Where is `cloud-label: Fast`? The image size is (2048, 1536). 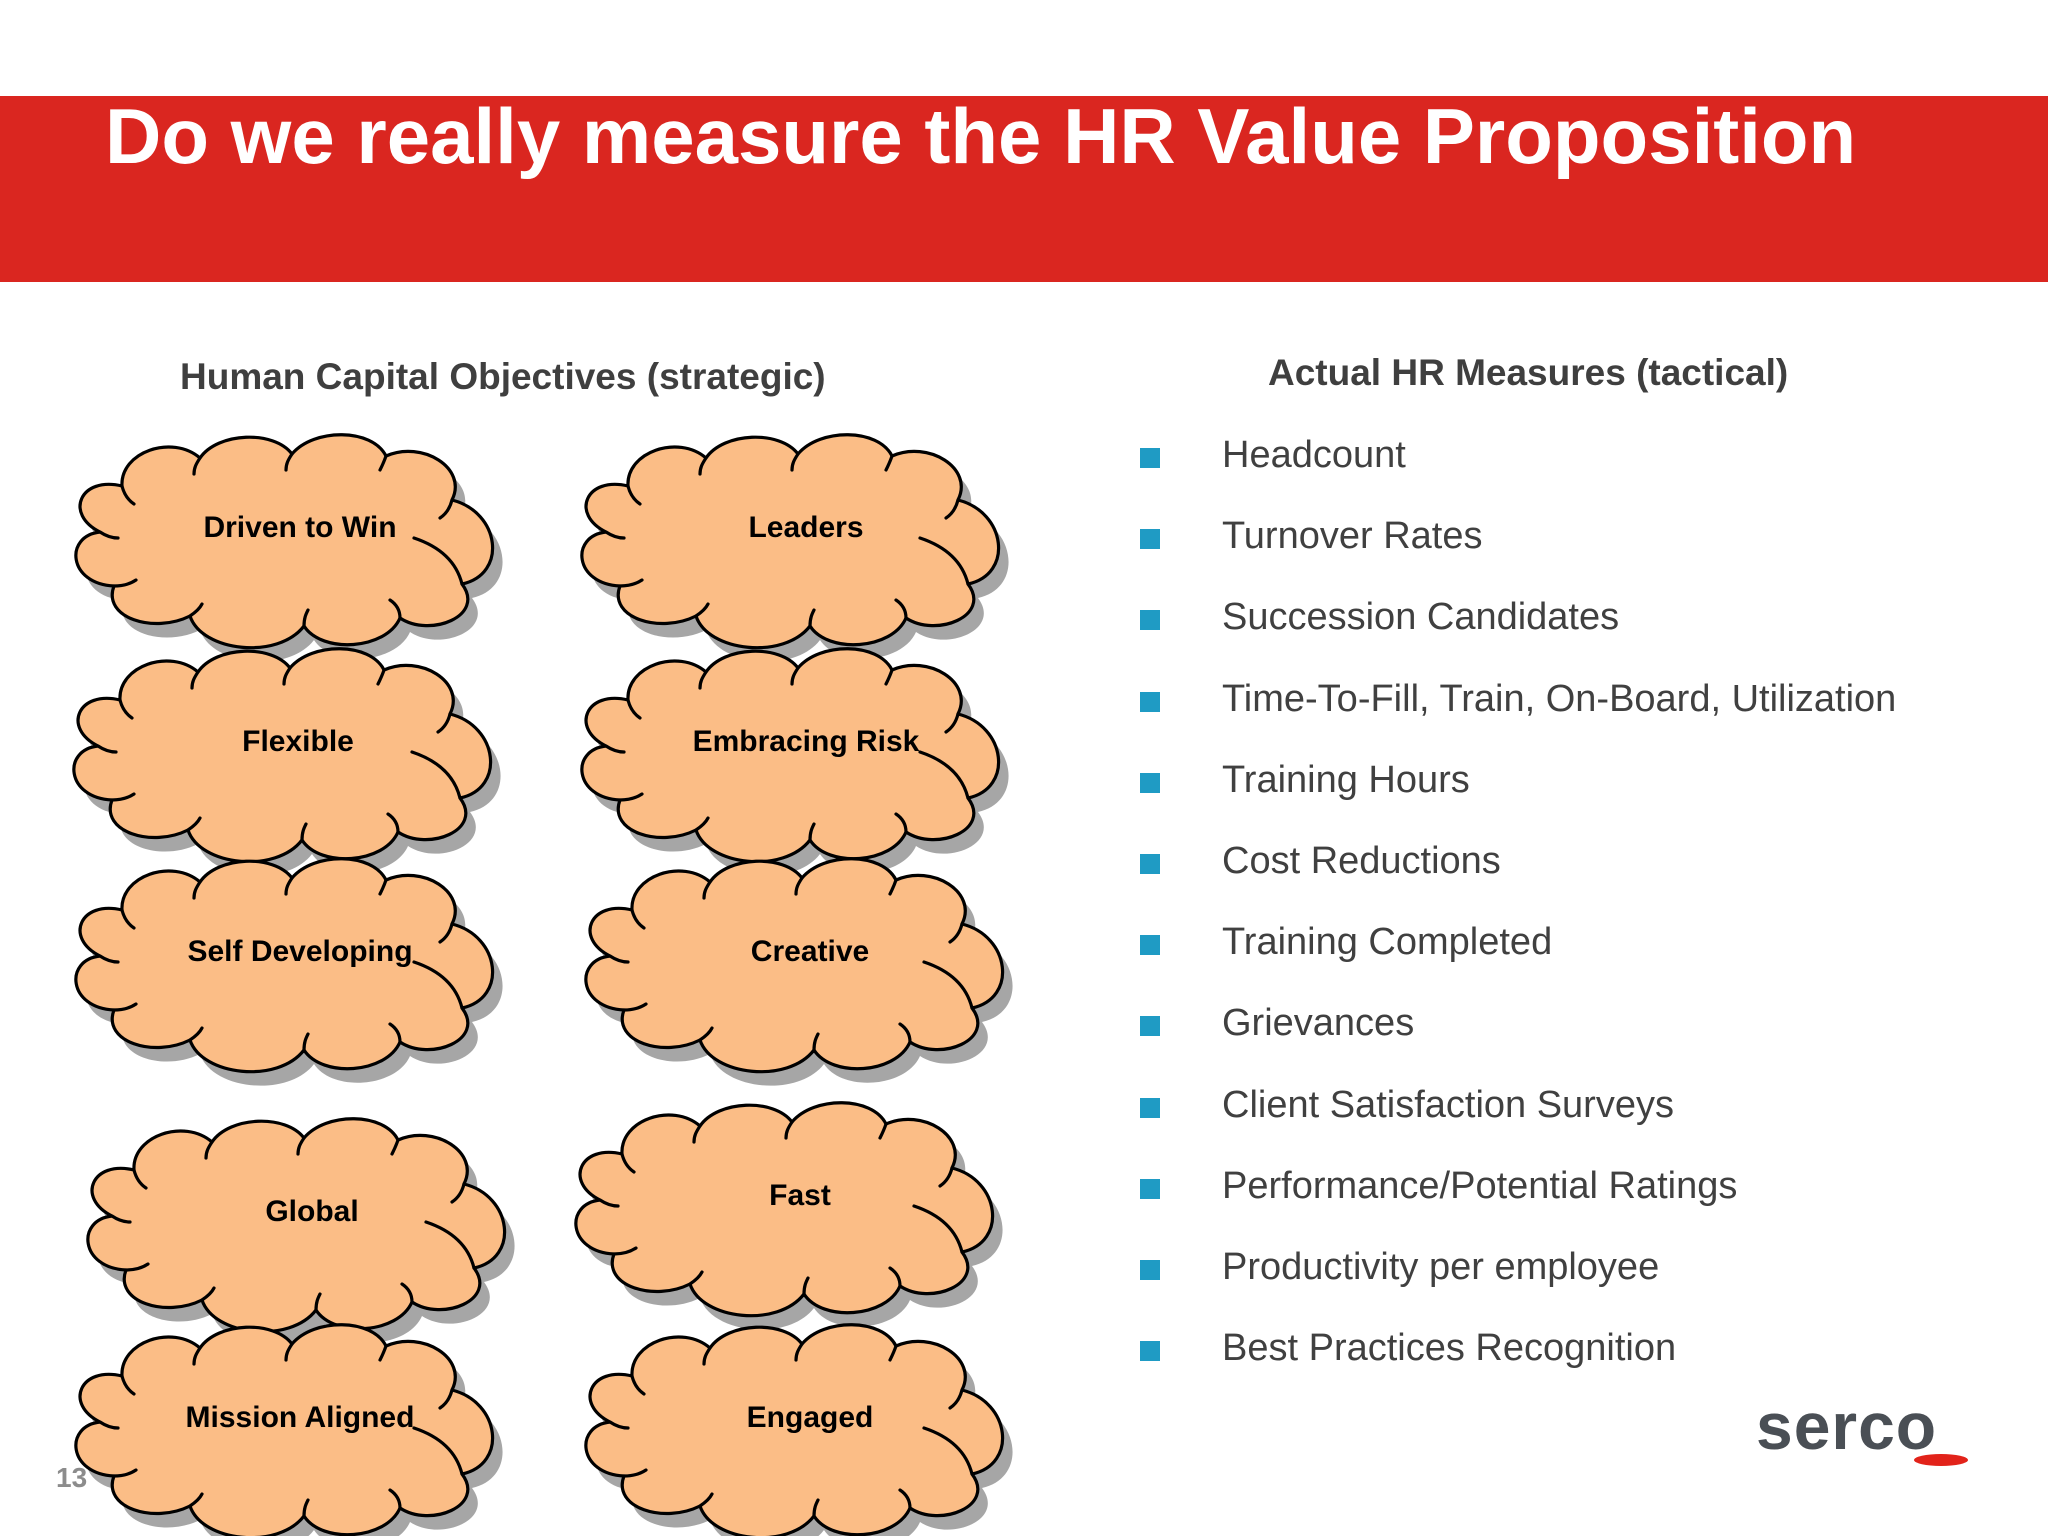 cloud-label: Fast is located at coordinates (800, 1195).